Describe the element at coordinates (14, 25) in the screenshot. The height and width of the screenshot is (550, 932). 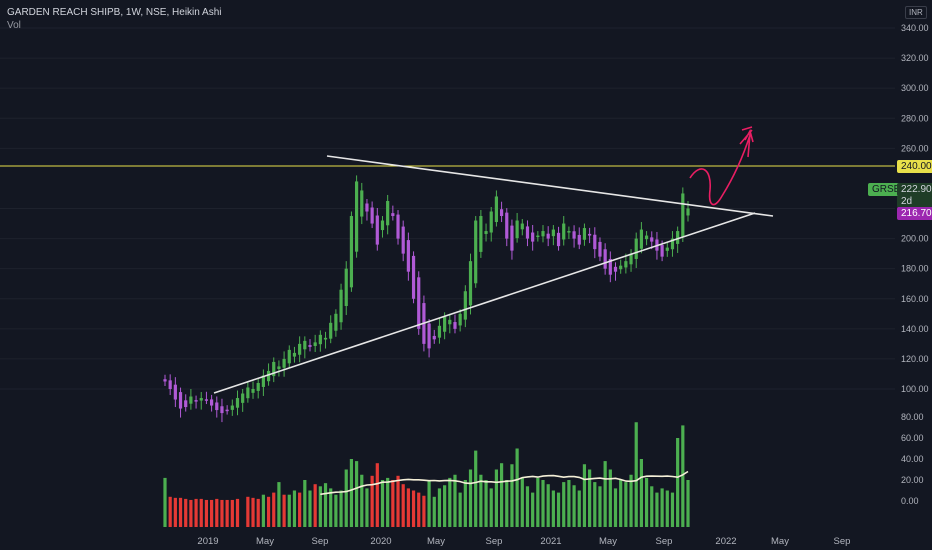
I see `volume-indicator-label: Vol` at that location.